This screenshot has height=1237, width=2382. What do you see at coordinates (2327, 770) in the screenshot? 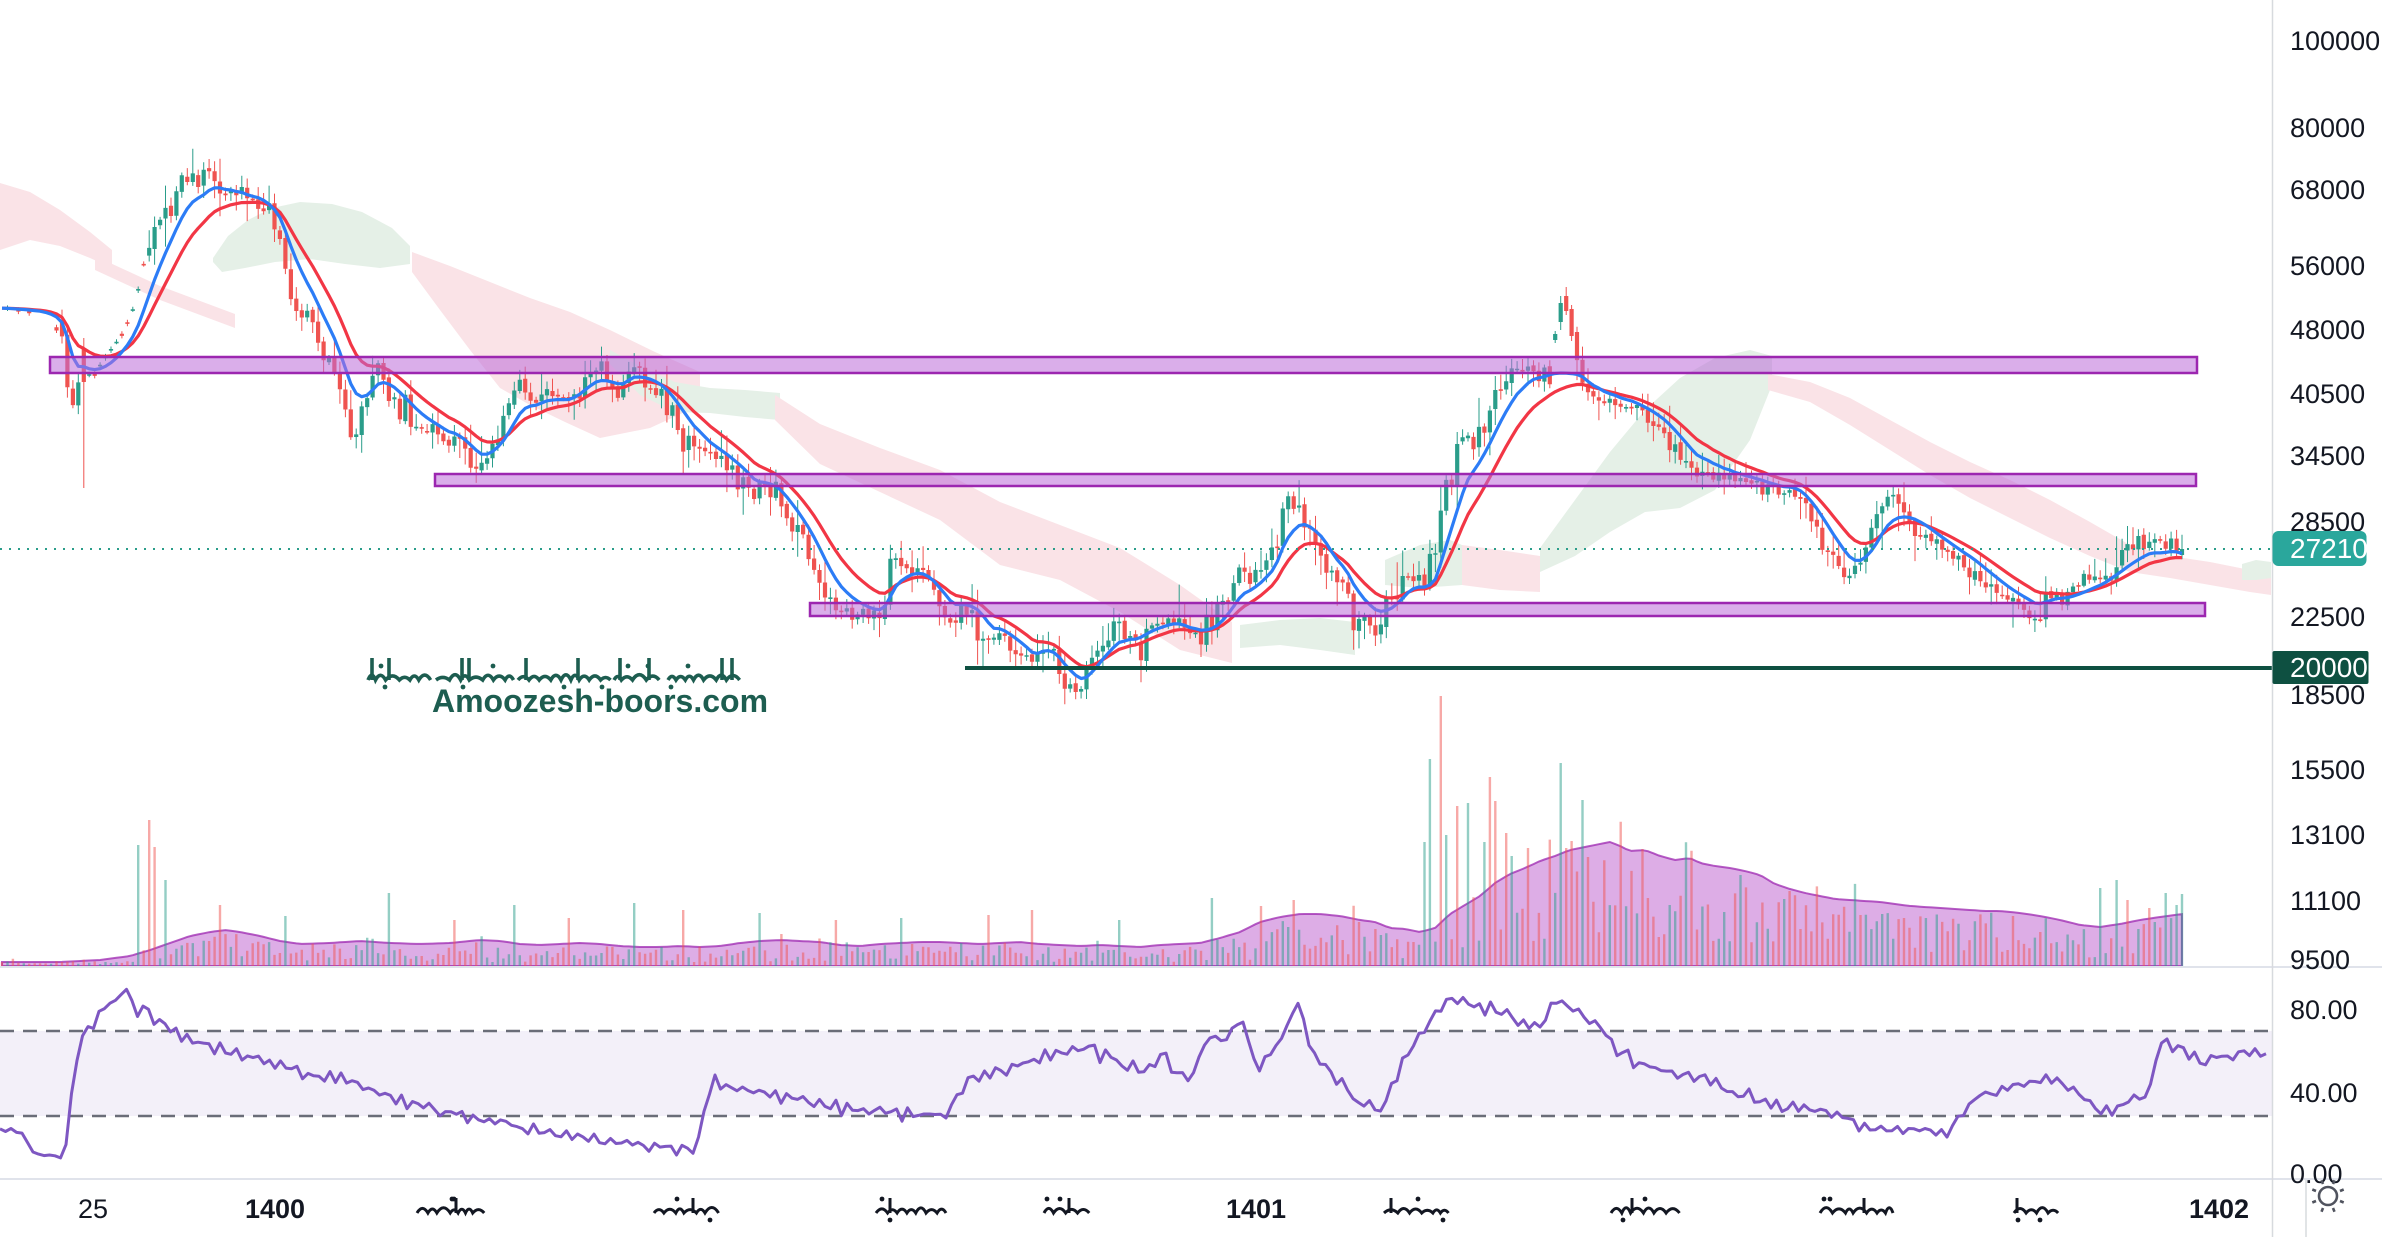
I see `svg-text: 15500` at bounding box center [2327, 770].